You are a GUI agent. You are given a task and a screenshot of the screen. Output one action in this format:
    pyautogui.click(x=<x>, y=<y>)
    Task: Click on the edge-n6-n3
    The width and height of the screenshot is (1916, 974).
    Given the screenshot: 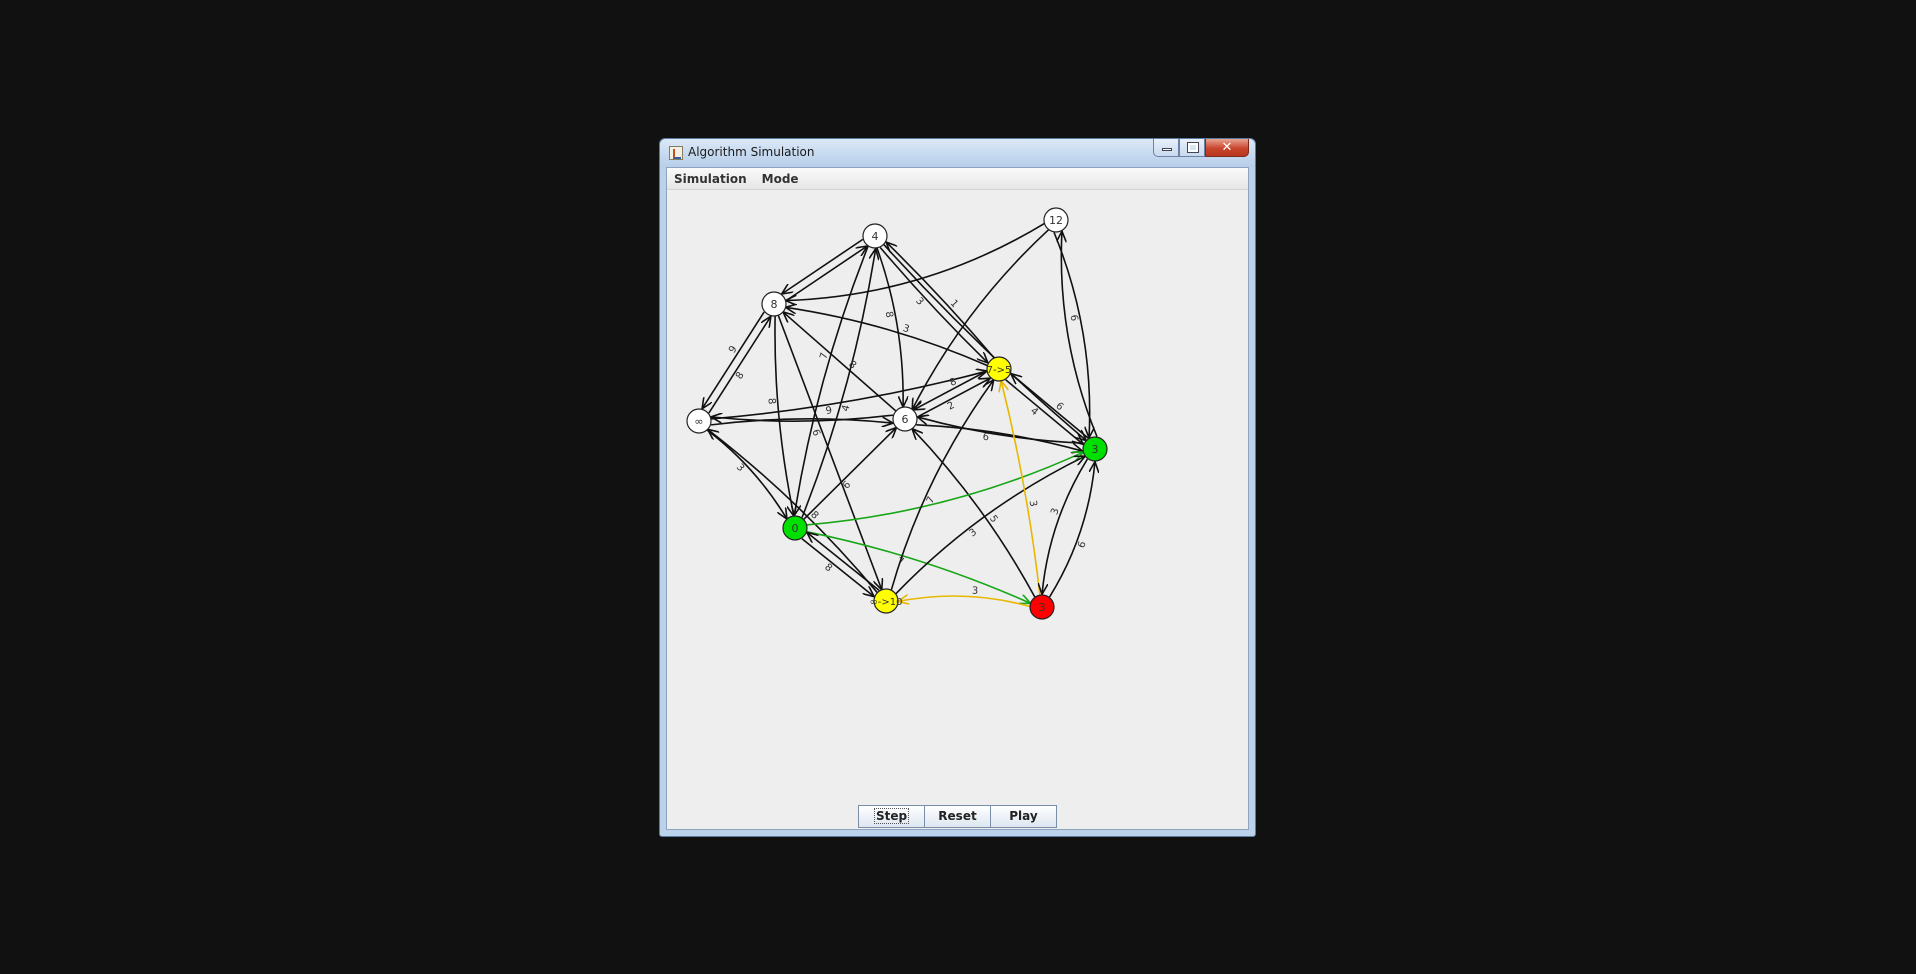 What is the action you would take?
    pyautogui.click(x=999, y=437)
    